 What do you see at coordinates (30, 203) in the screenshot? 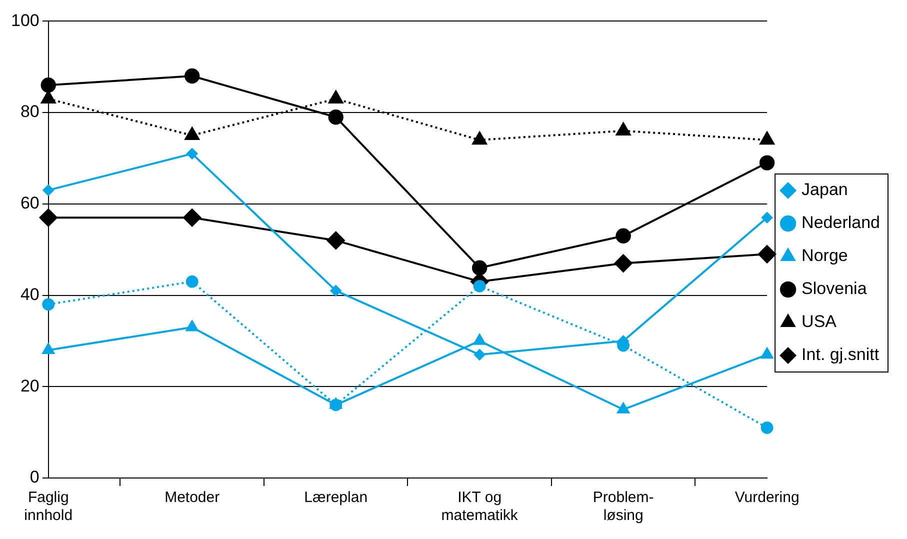
I see `y-tick-label: 60` at bounding box center [30, 203].